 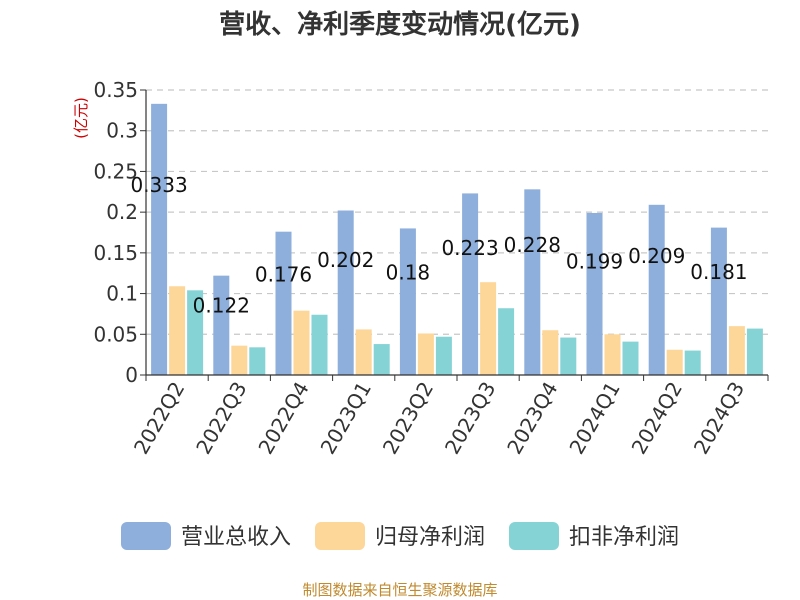 What do you see at coordinates (624, 537) in the screenshot?
I see `legend-label: 扣非净利润` at bounding box center [624, 537].